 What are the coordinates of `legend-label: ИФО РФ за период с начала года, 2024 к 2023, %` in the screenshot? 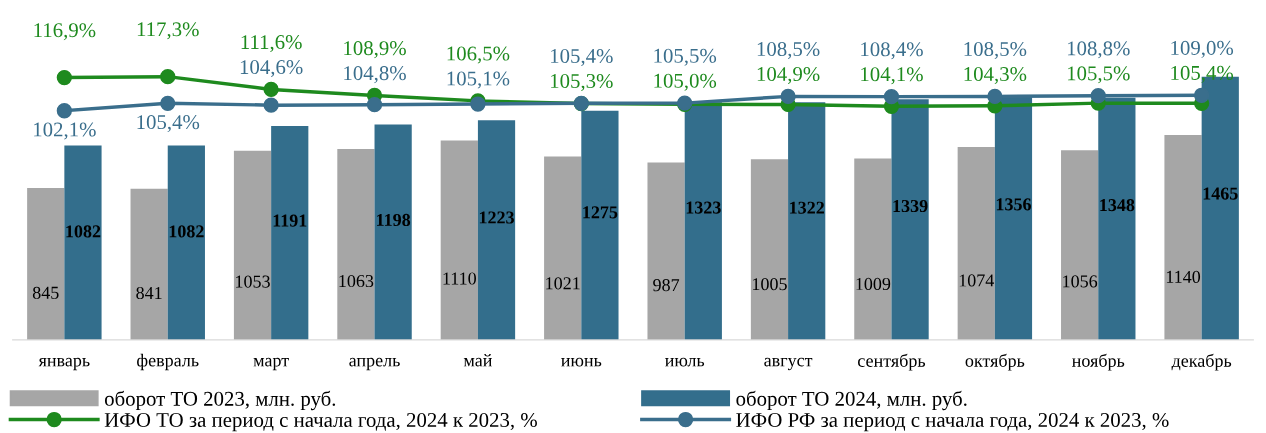 It's located at (952, 422).